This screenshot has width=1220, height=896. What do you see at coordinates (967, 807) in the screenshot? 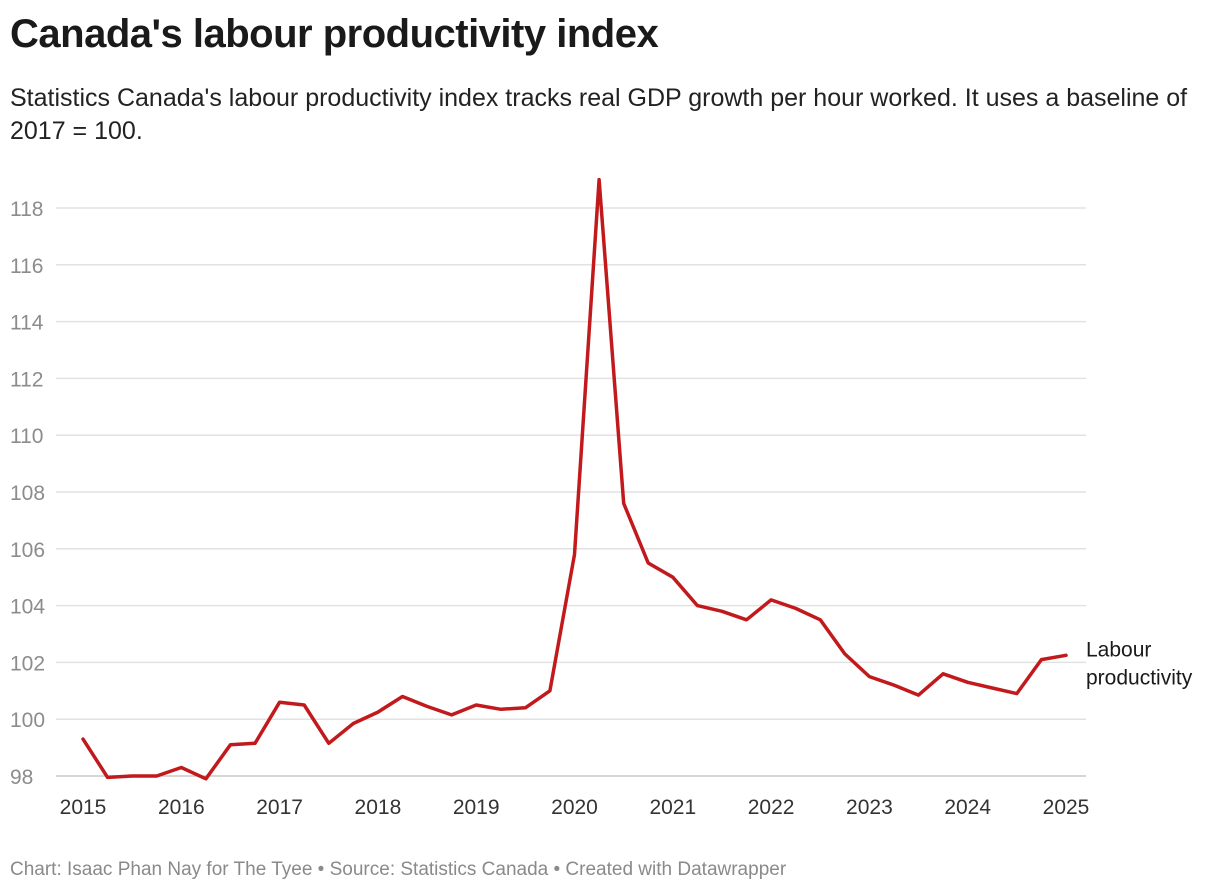
I see `x-tick-label: 2024` at bounding box center [967, 807].